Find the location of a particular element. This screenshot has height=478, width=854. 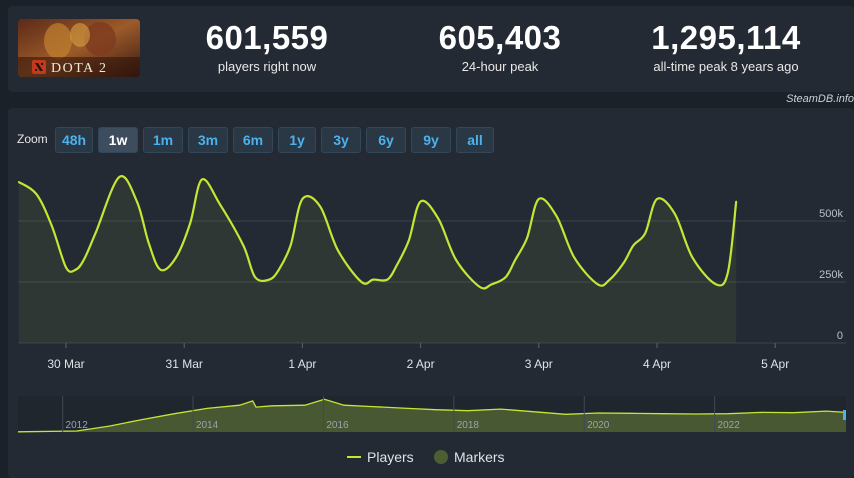

stat-current-players: 601,559 players right now is located at coordinates (267, 40).